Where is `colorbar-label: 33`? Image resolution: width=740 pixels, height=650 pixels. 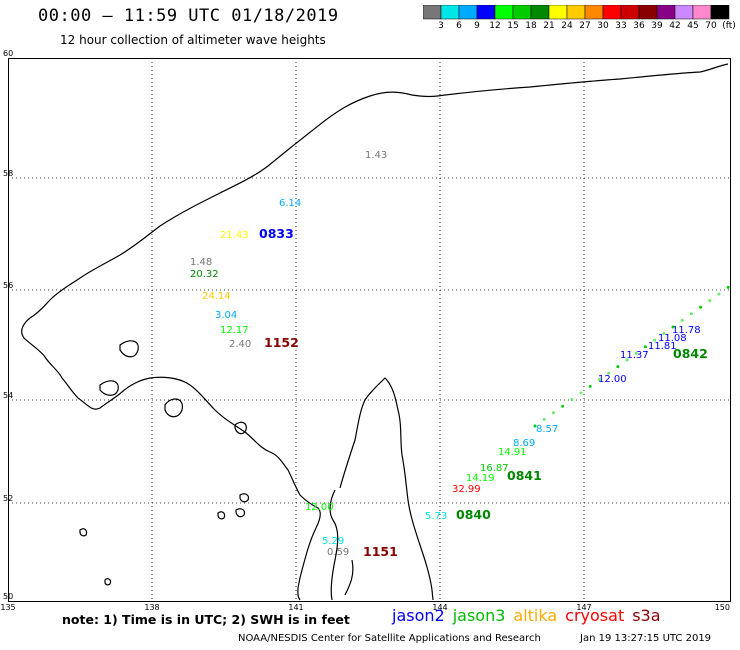
colorbar-label: 33 is located at coordinates (621, 26).